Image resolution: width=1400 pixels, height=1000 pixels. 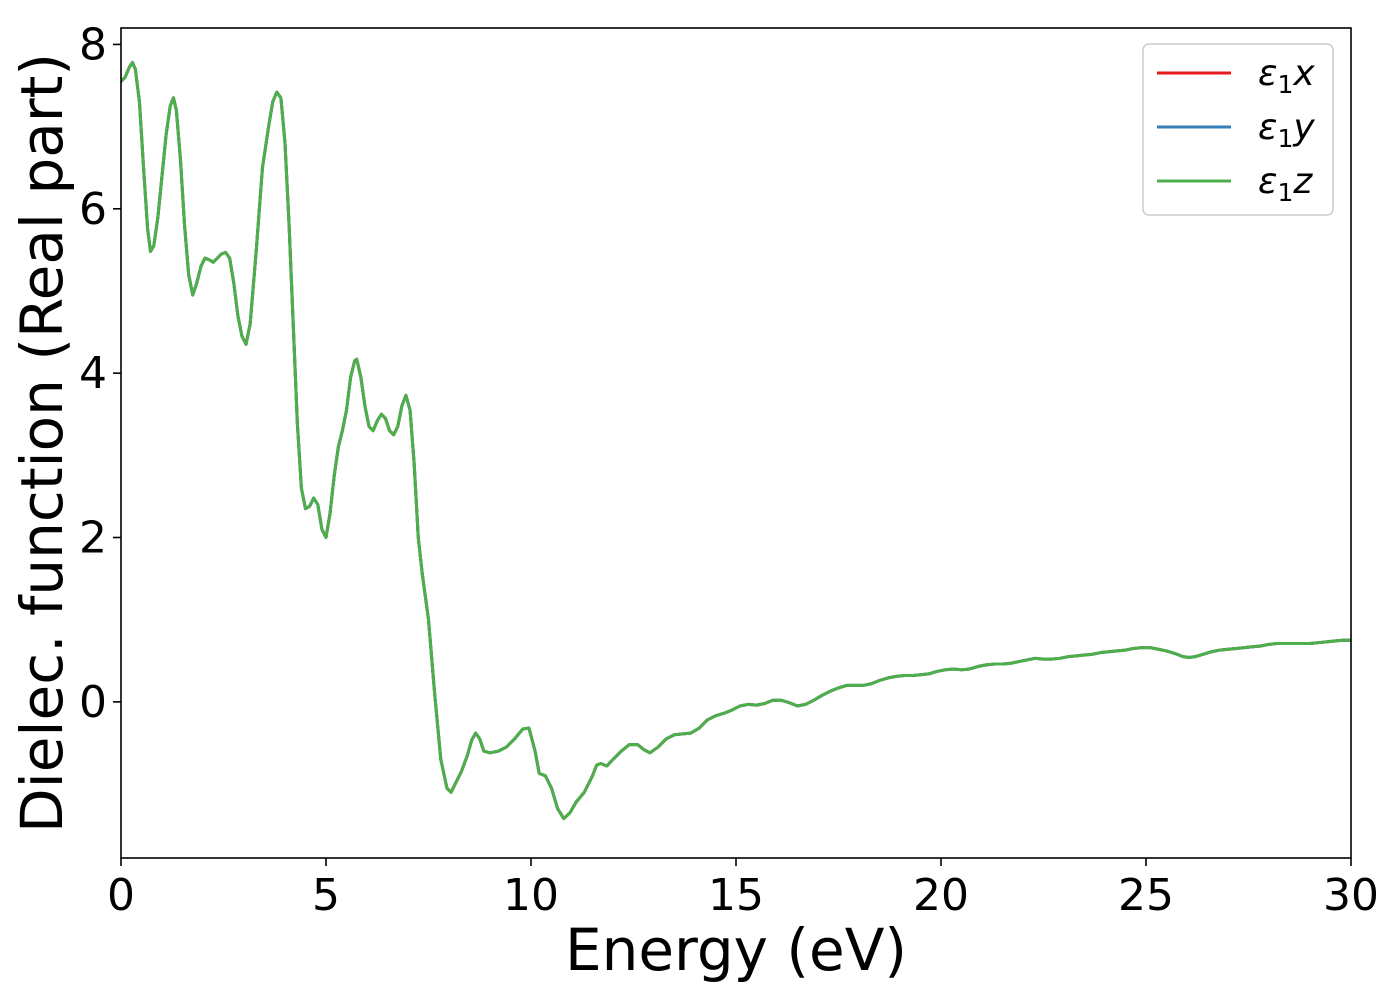 I want to click on legend-label-y: ε1y, so click(x=1286, y=130).